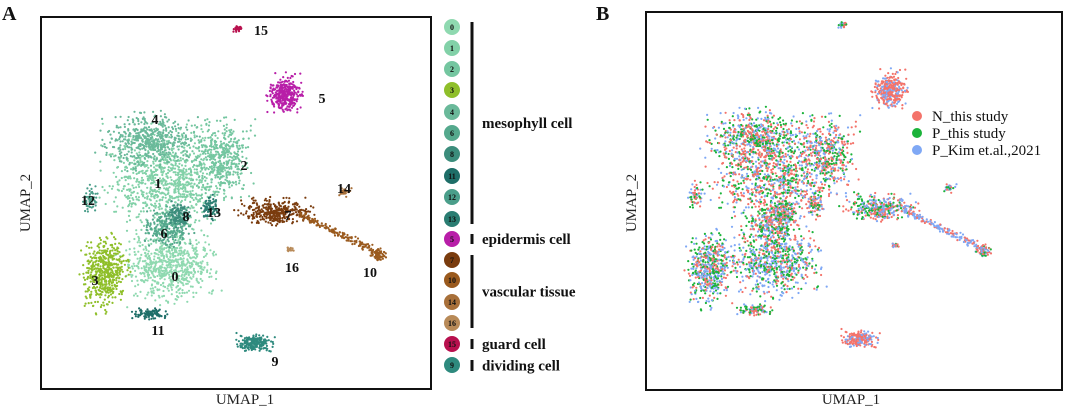 The width and height of the screenshot is (1080, 409). What do you see at coordinates (204, 216) in the screenshot?
I see `cluster-13-point` at bounding box center [204, 216].